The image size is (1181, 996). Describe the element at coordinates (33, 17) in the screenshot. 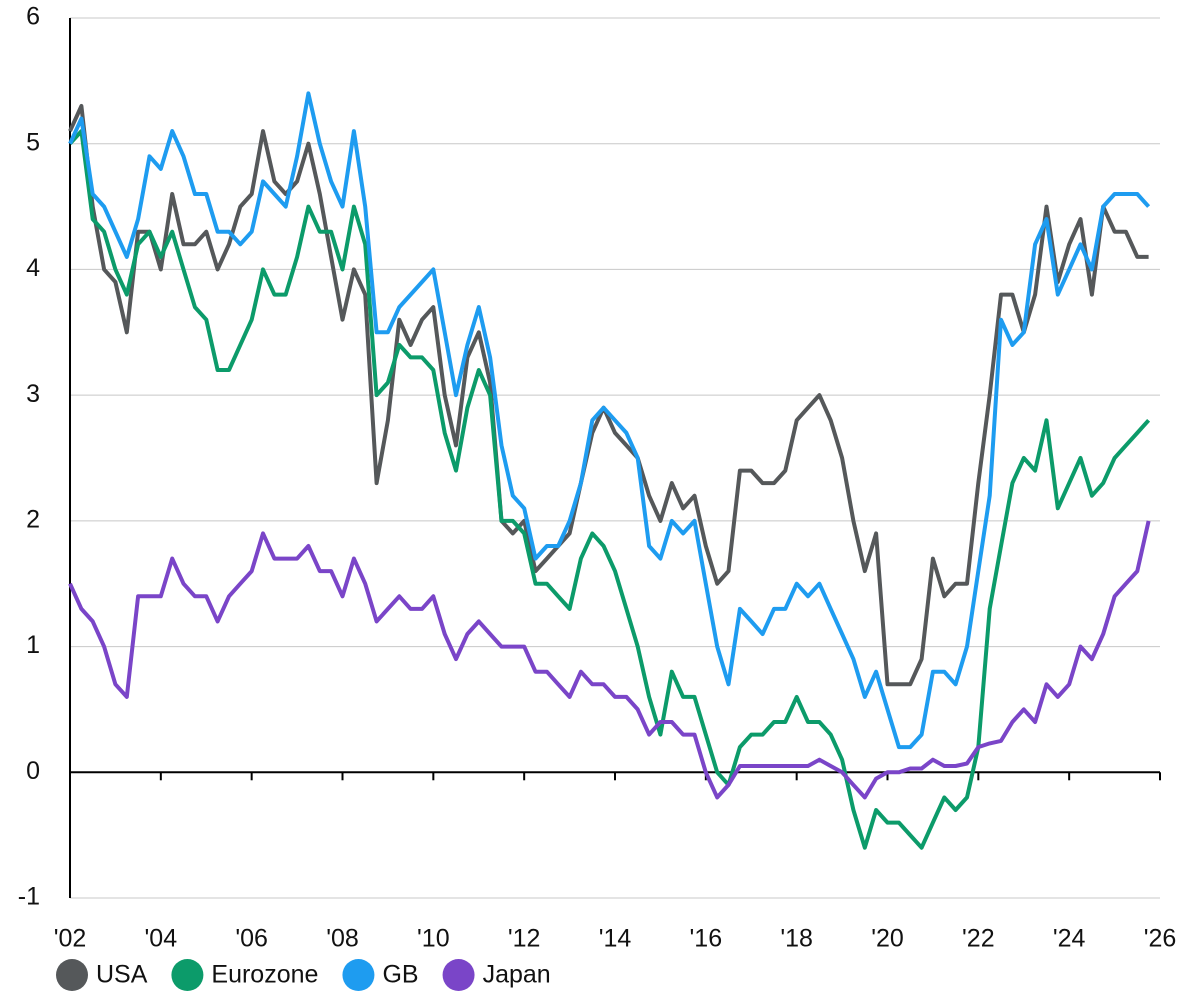

I see `y-tick-label: 6` at that location.